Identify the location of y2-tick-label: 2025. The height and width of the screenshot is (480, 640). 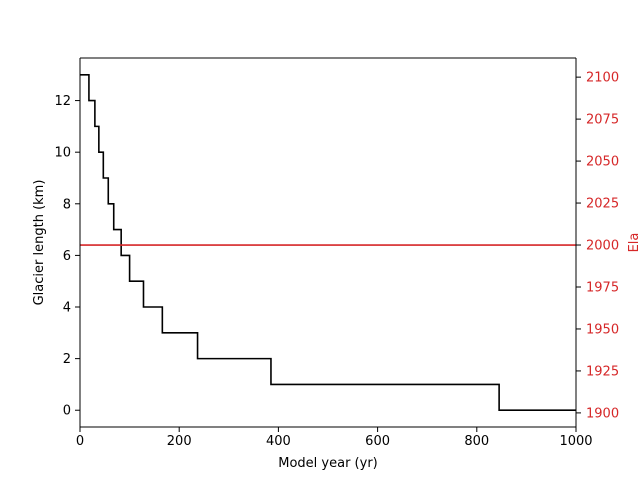
(602, 204).